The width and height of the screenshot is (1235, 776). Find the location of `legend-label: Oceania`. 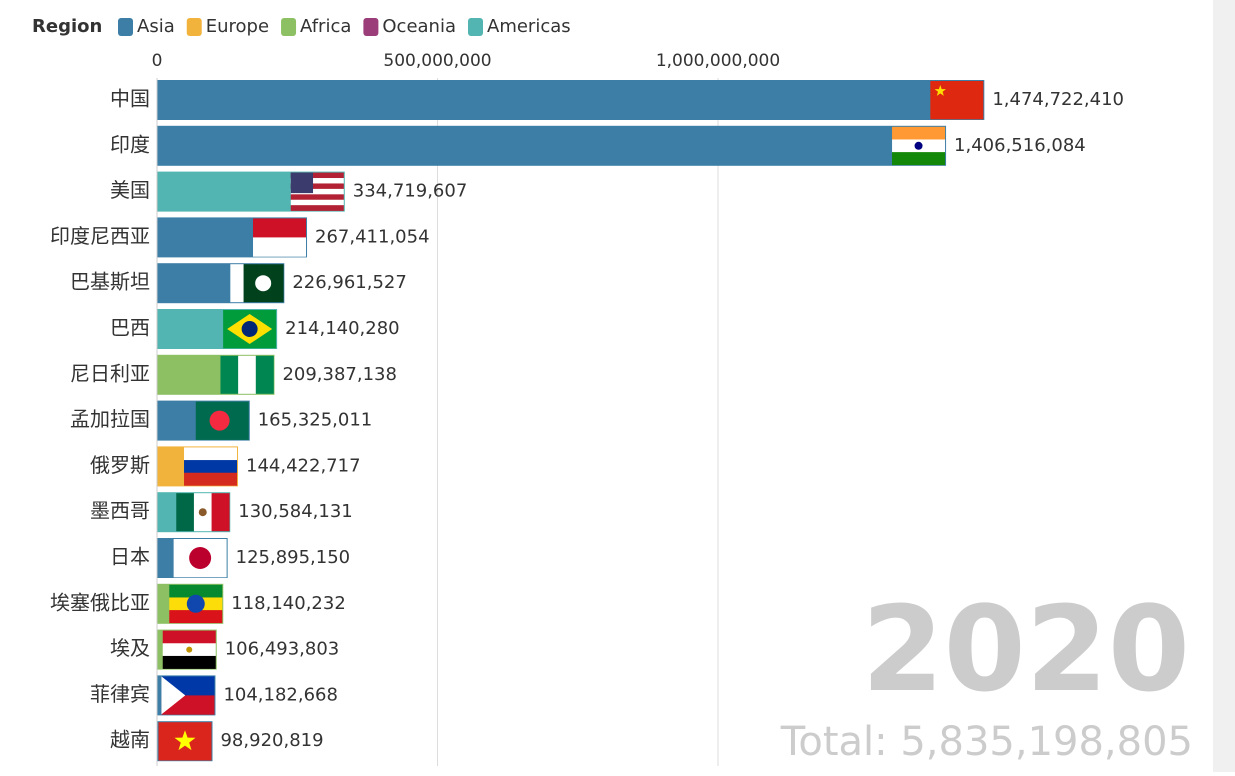

legend-label: Oceania is located at coordinates (419, 26).